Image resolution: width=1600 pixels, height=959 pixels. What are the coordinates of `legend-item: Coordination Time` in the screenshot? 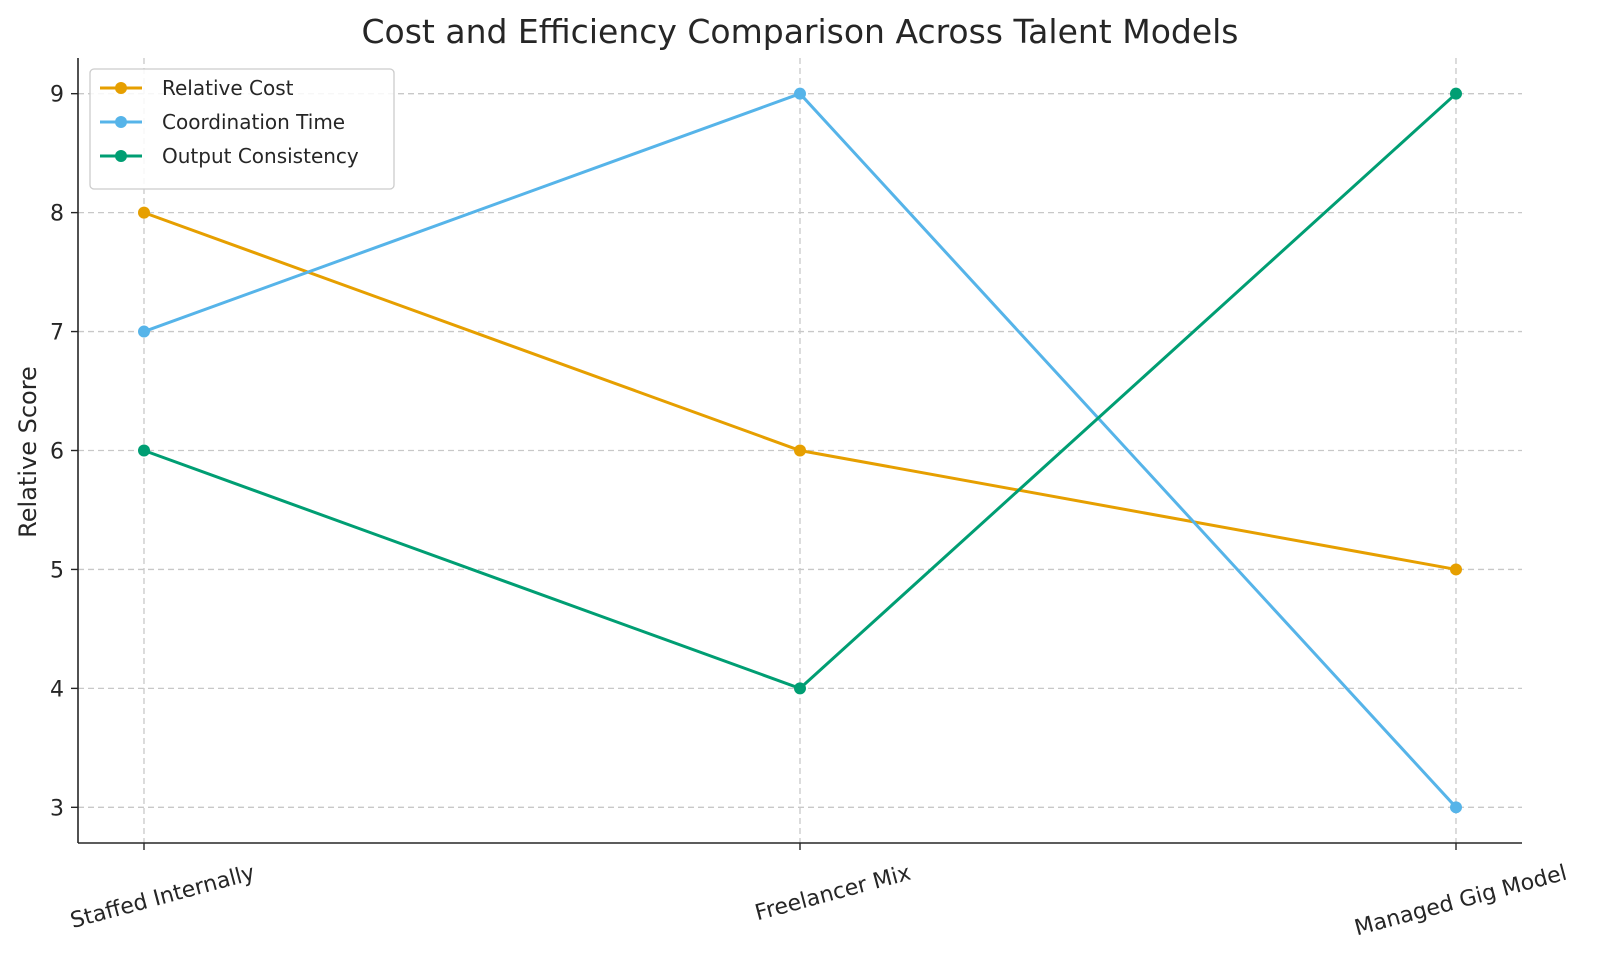 It's located at (222, 122).